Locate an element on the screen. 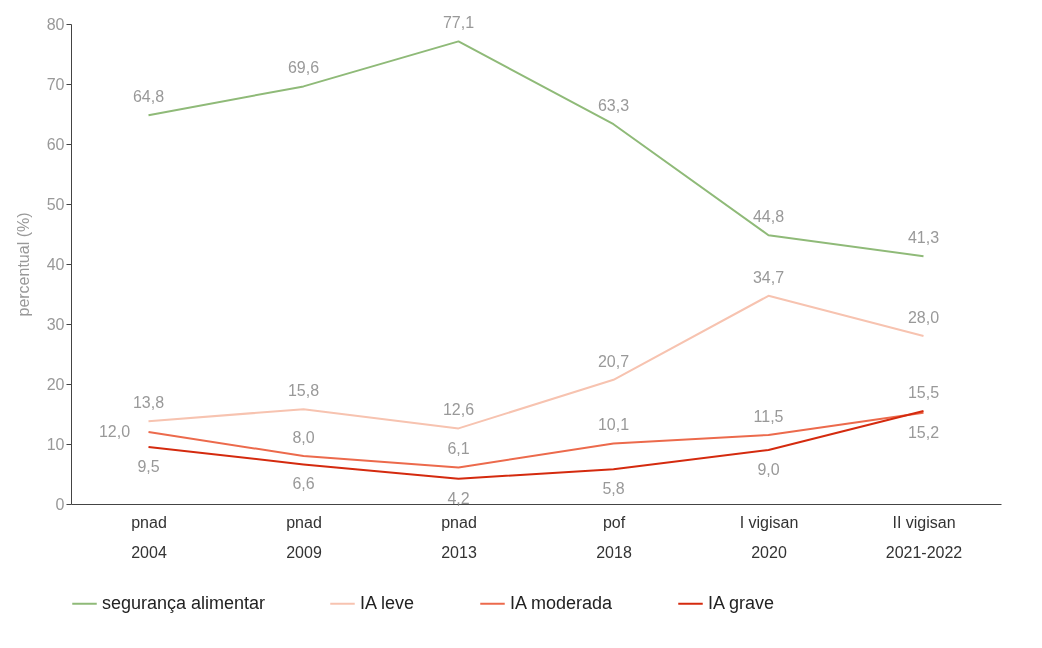  y-tick-label: 40 is located at coordinates (55, 264).